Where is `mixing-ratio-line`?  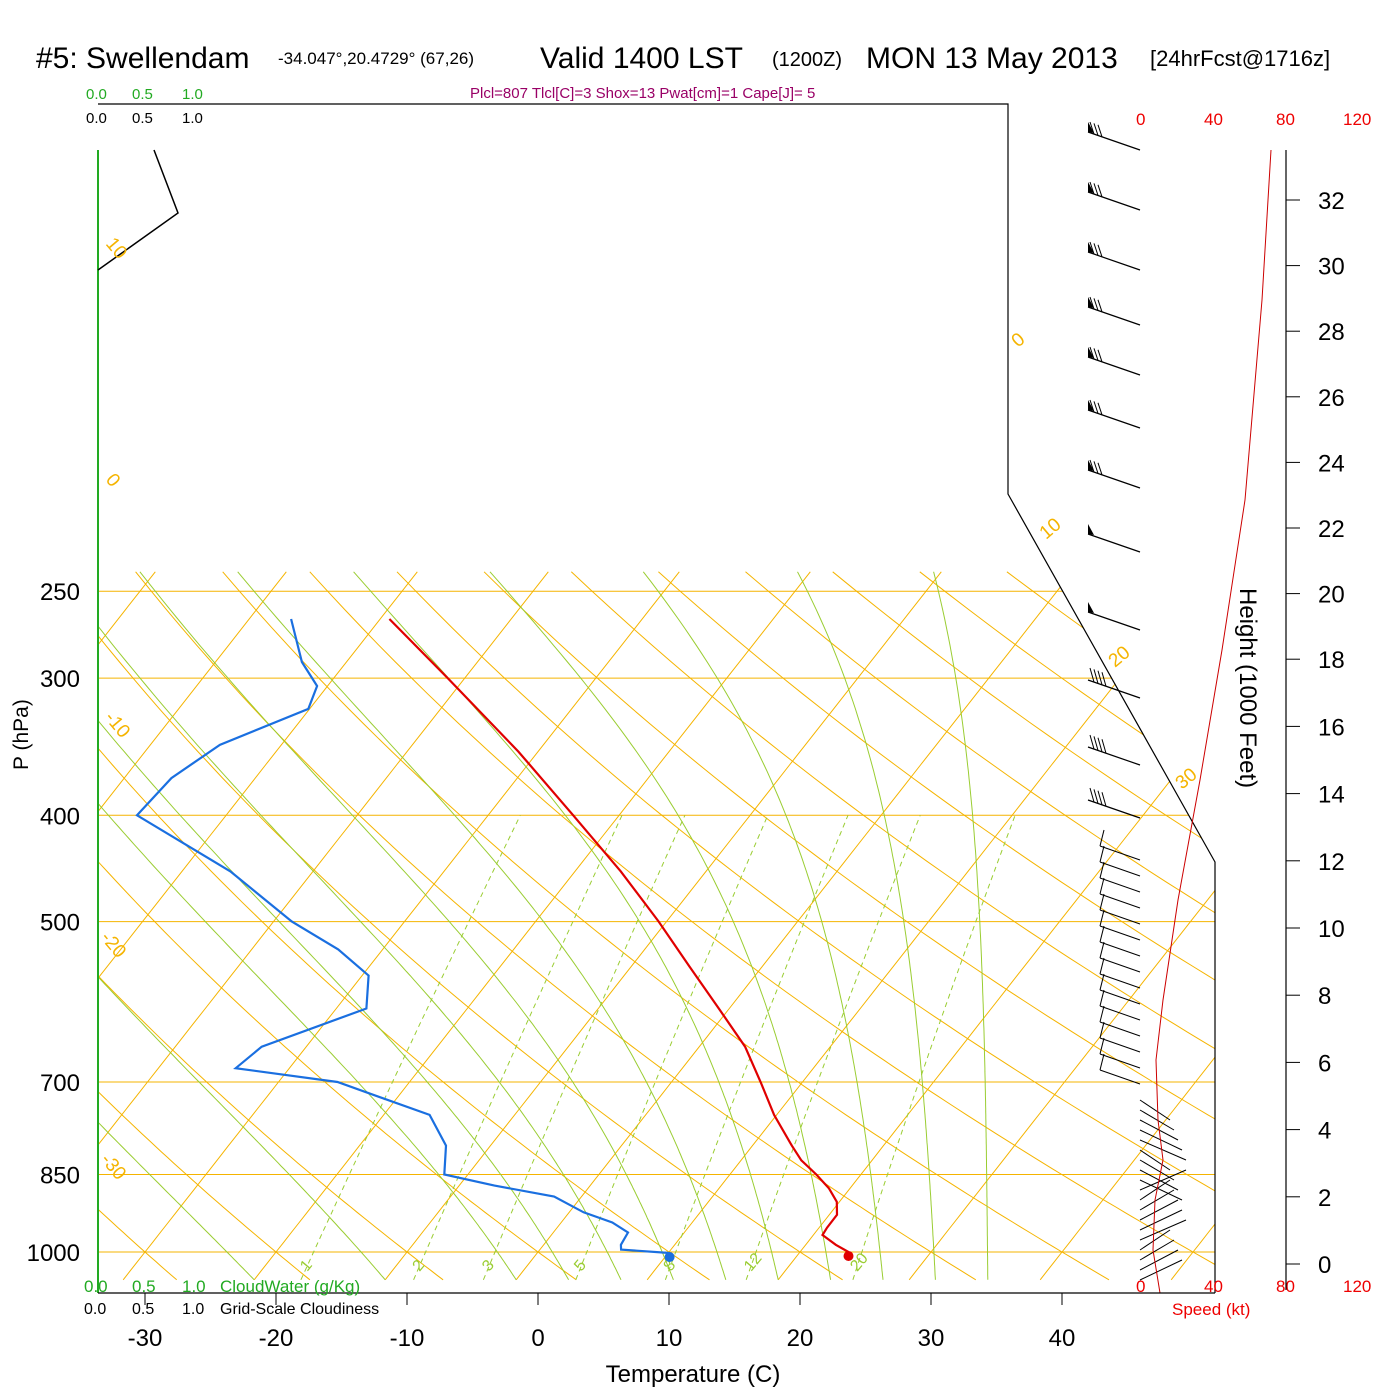 mixing-ratio-line is located at coordinates (833, 1047).